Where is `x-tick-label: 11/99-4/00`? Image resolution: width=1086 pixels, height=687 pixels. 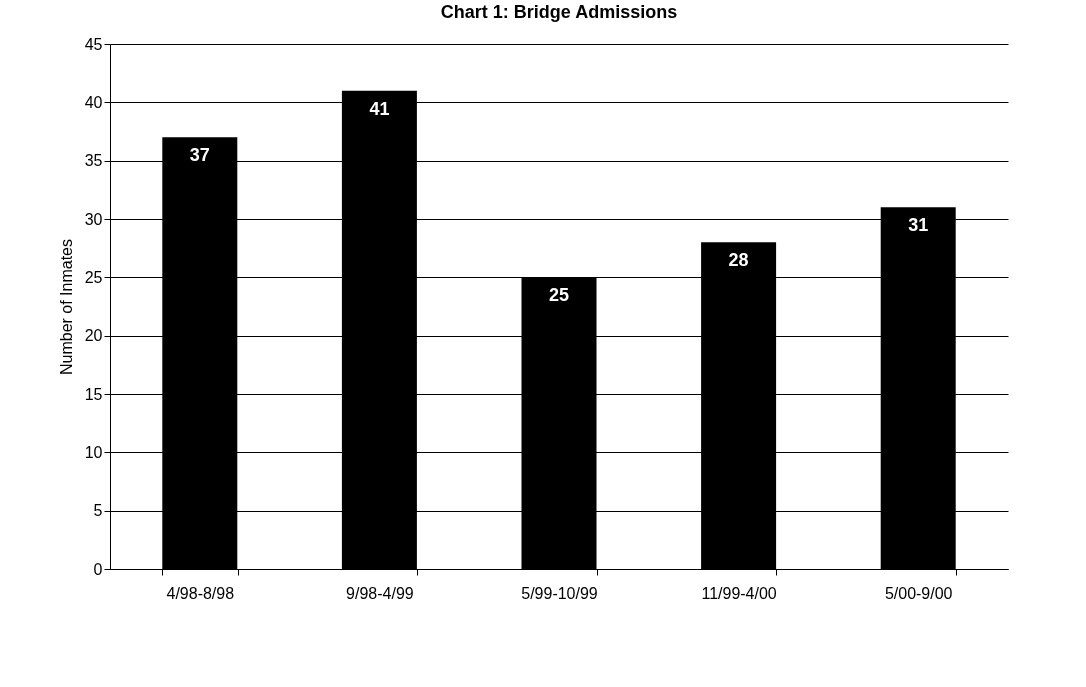 x-tick-label: 11/99-4/00 is located at coordinates (739, 593).